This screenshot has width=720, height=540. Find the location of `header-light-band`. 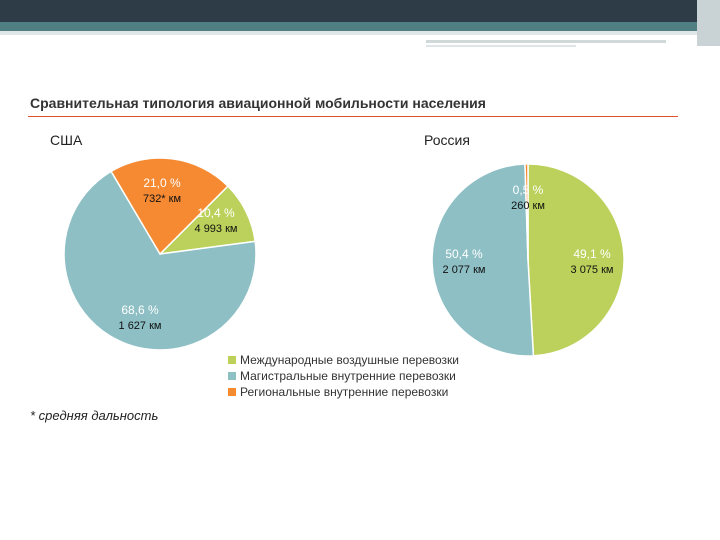

header-light-band is located at coordinates (360, 33).